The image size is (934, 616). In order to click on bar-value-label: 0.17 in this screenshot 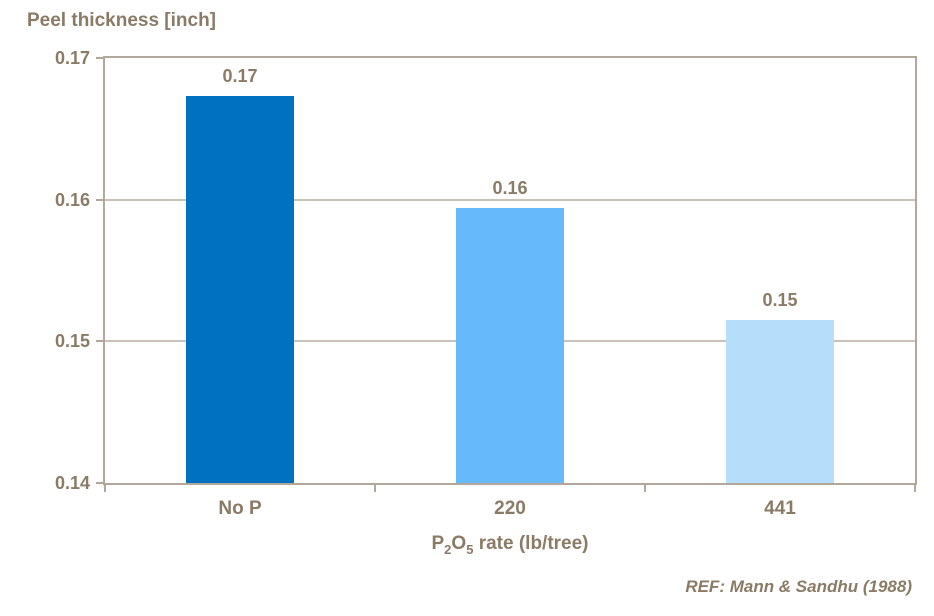, I will do `click(240, 76)`.